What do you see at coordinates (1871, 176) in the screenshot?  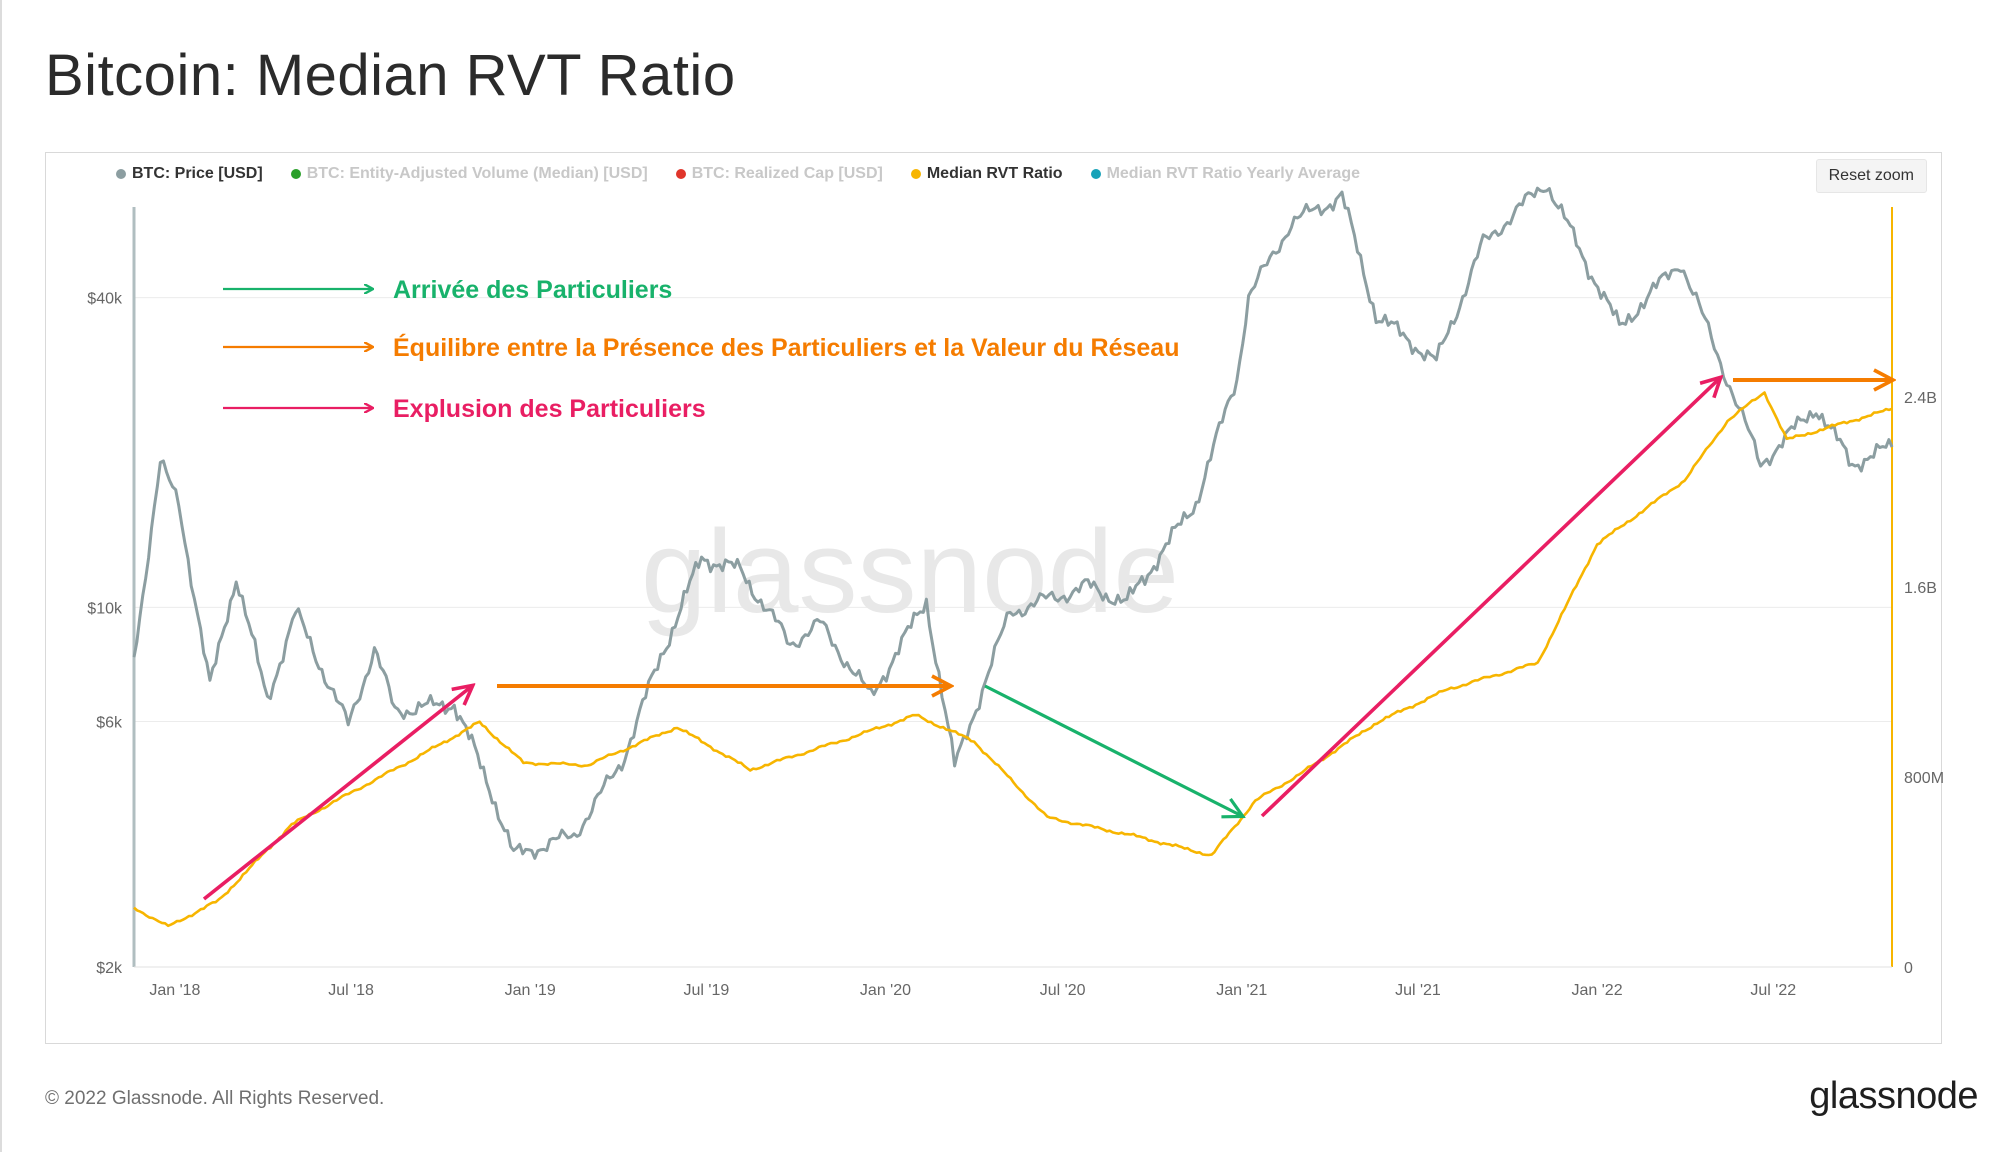 I see `reset-zoom-button: Reset zoom` at bounding box center [1871, 176].